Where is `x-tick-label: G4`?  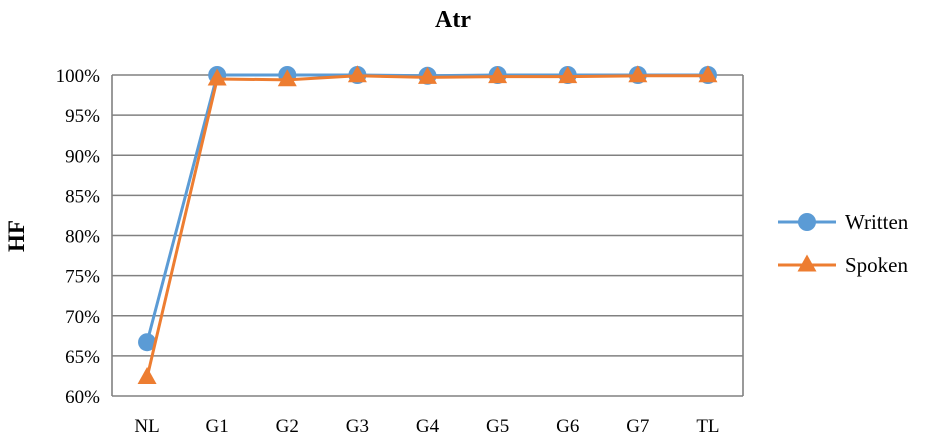
x-tick-label: G4 is located at coordinates (428, 426).